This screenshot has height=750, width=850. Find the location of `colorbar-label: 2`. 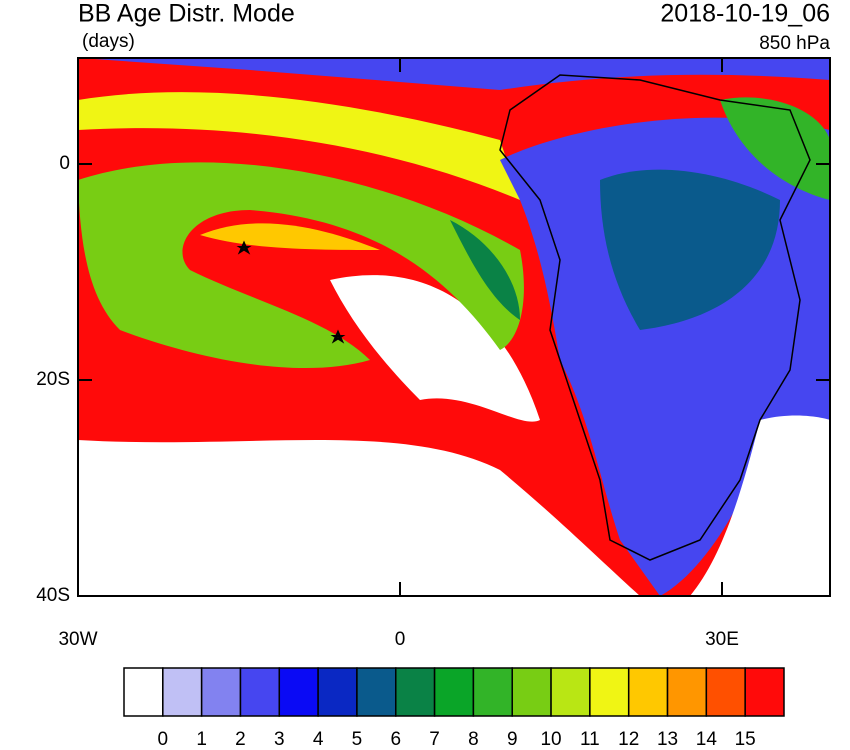

colorbar-label: 2 is located at coordinates (240, 739).